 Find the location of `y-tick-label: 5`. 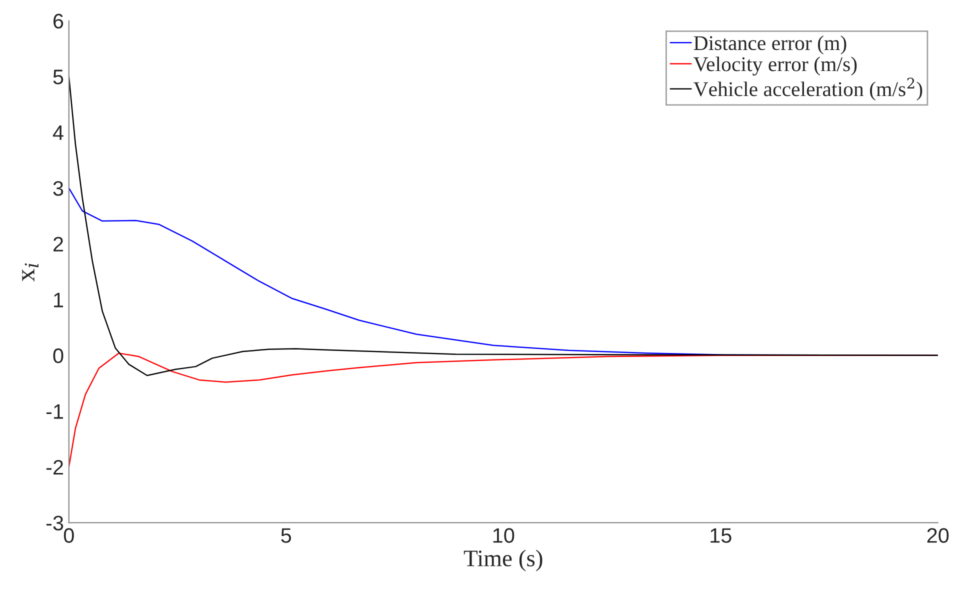

y-tick-label: 5 is located at coordinates (58, 77).